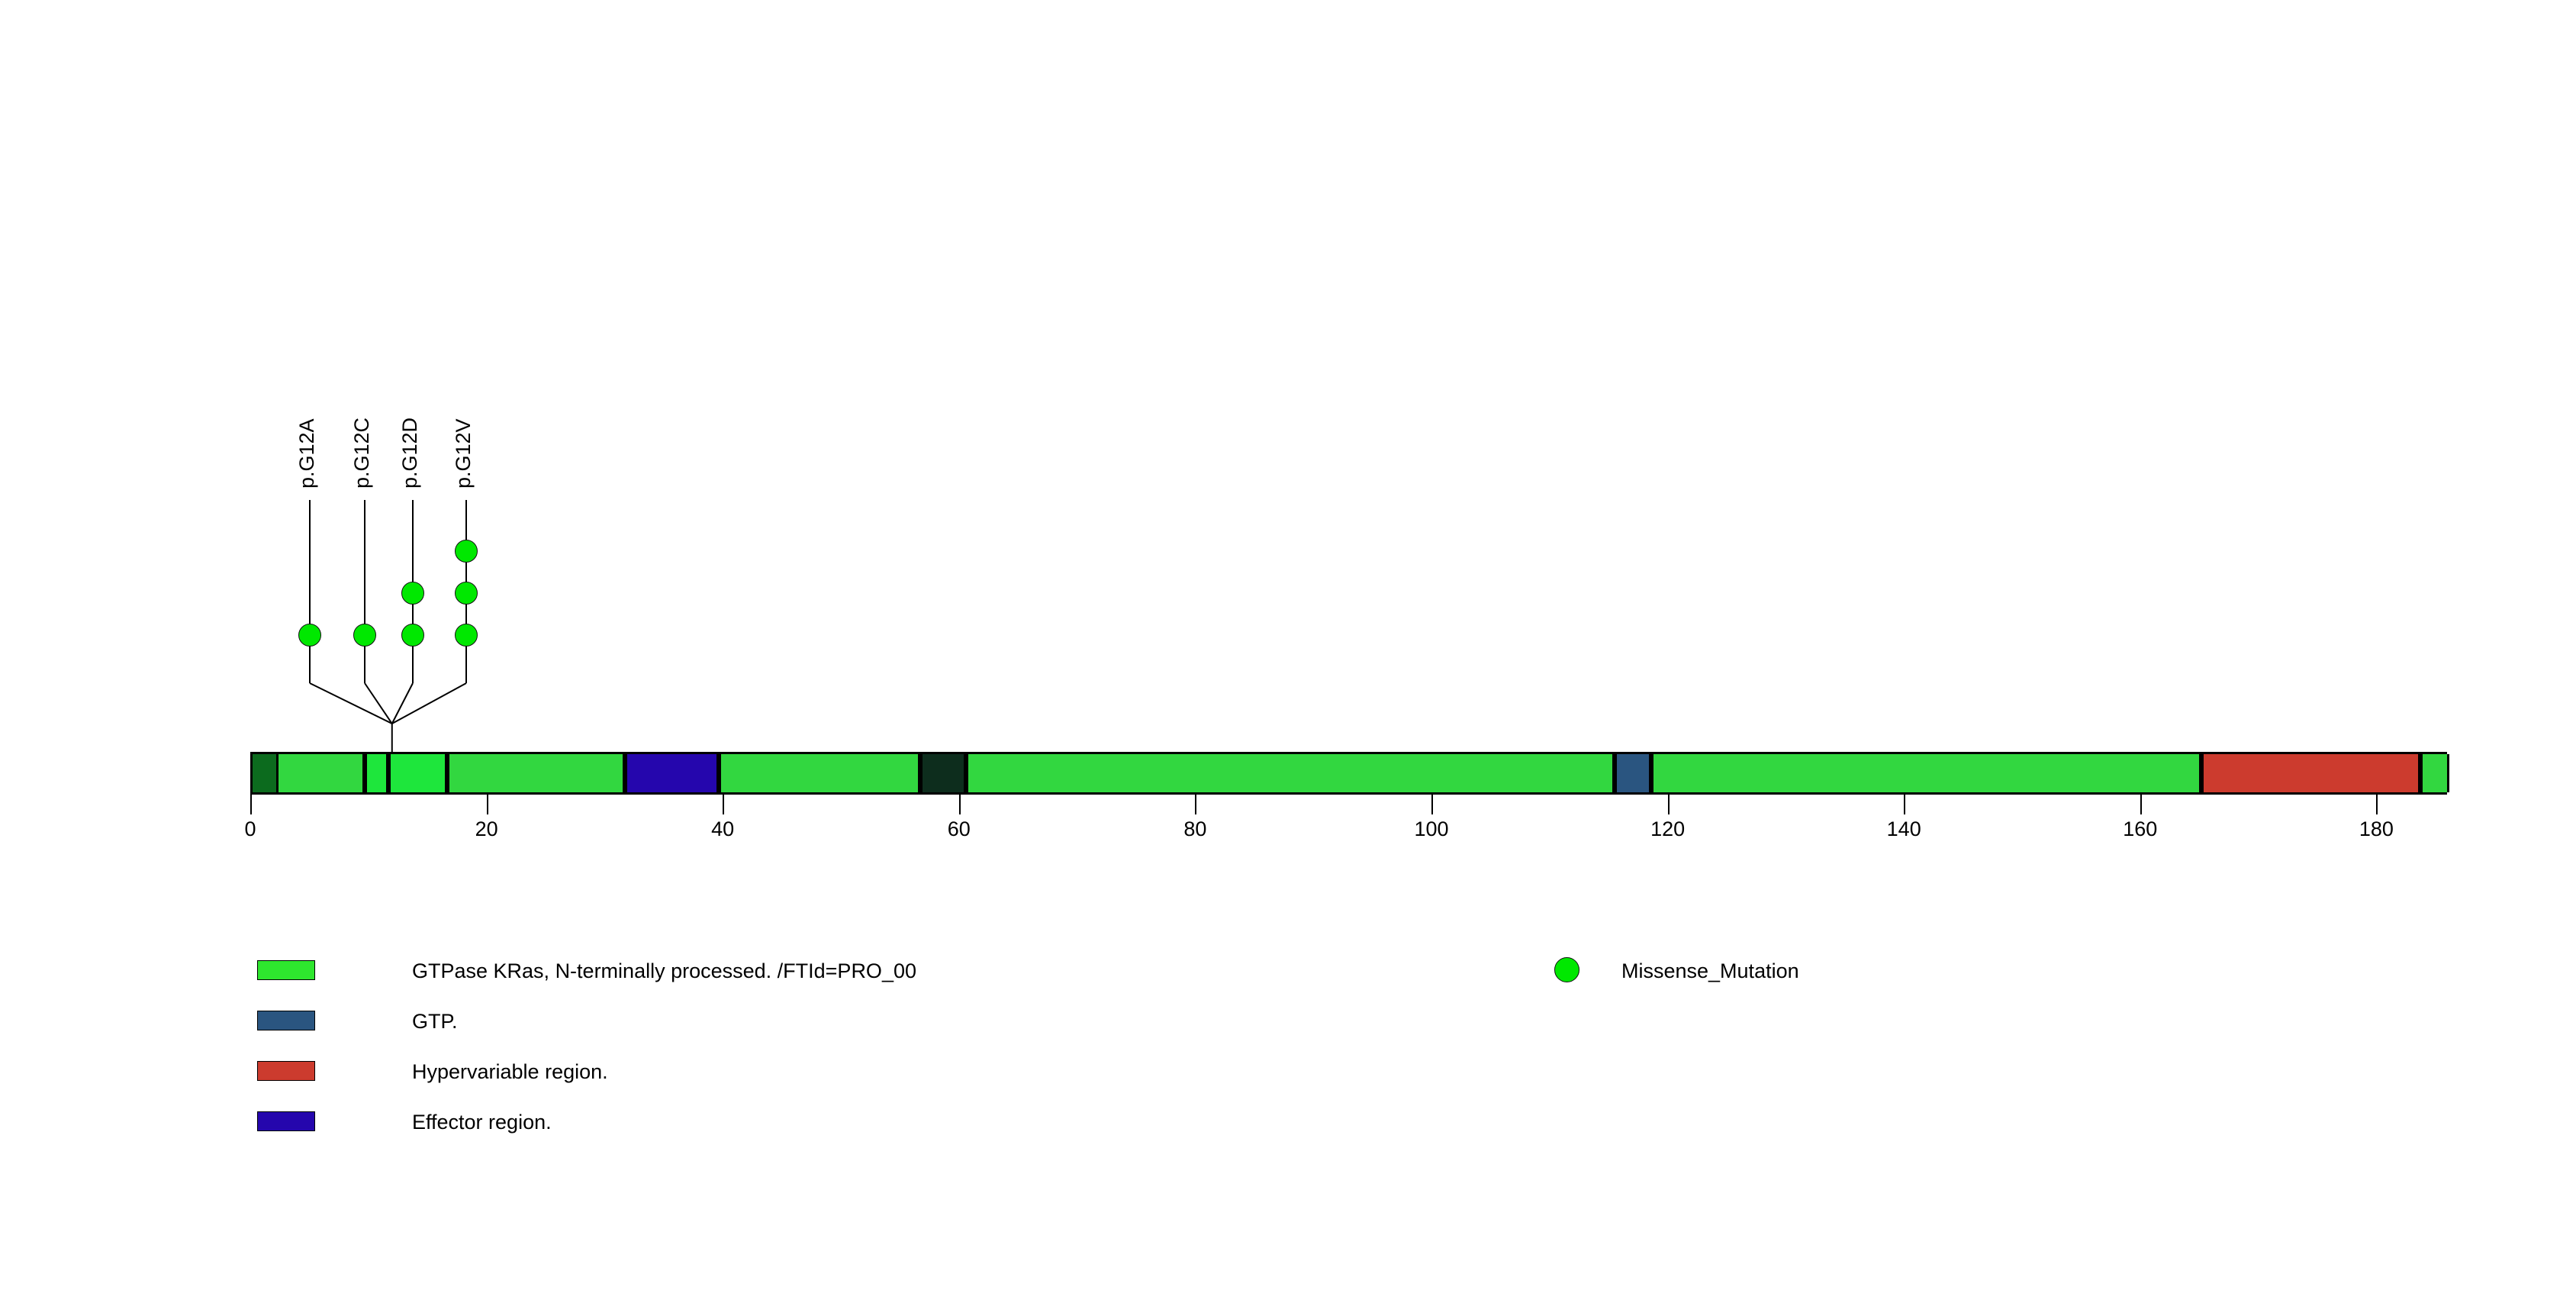 This screenshot has height=1290, width=2576. What do you see at coordinates (310, 591) in the screenshot?
I see `lollipop-stem-p.G12A` at bounding box center [310, 591].